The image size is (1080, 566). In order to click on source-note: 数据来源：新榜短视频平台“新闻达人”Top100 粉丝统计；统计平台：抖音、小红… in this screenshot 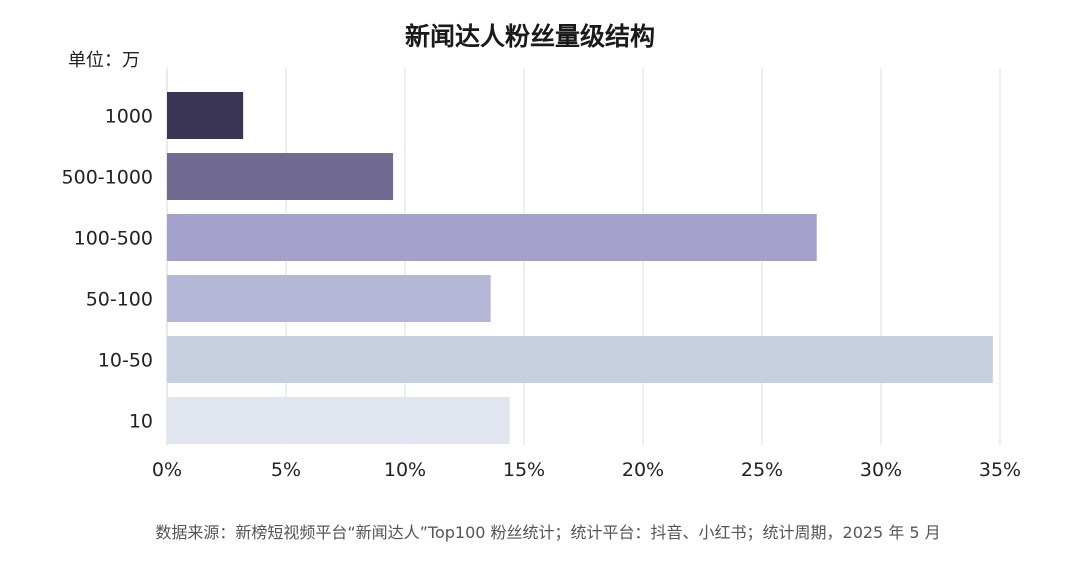, I will do `click(547, 532)`.